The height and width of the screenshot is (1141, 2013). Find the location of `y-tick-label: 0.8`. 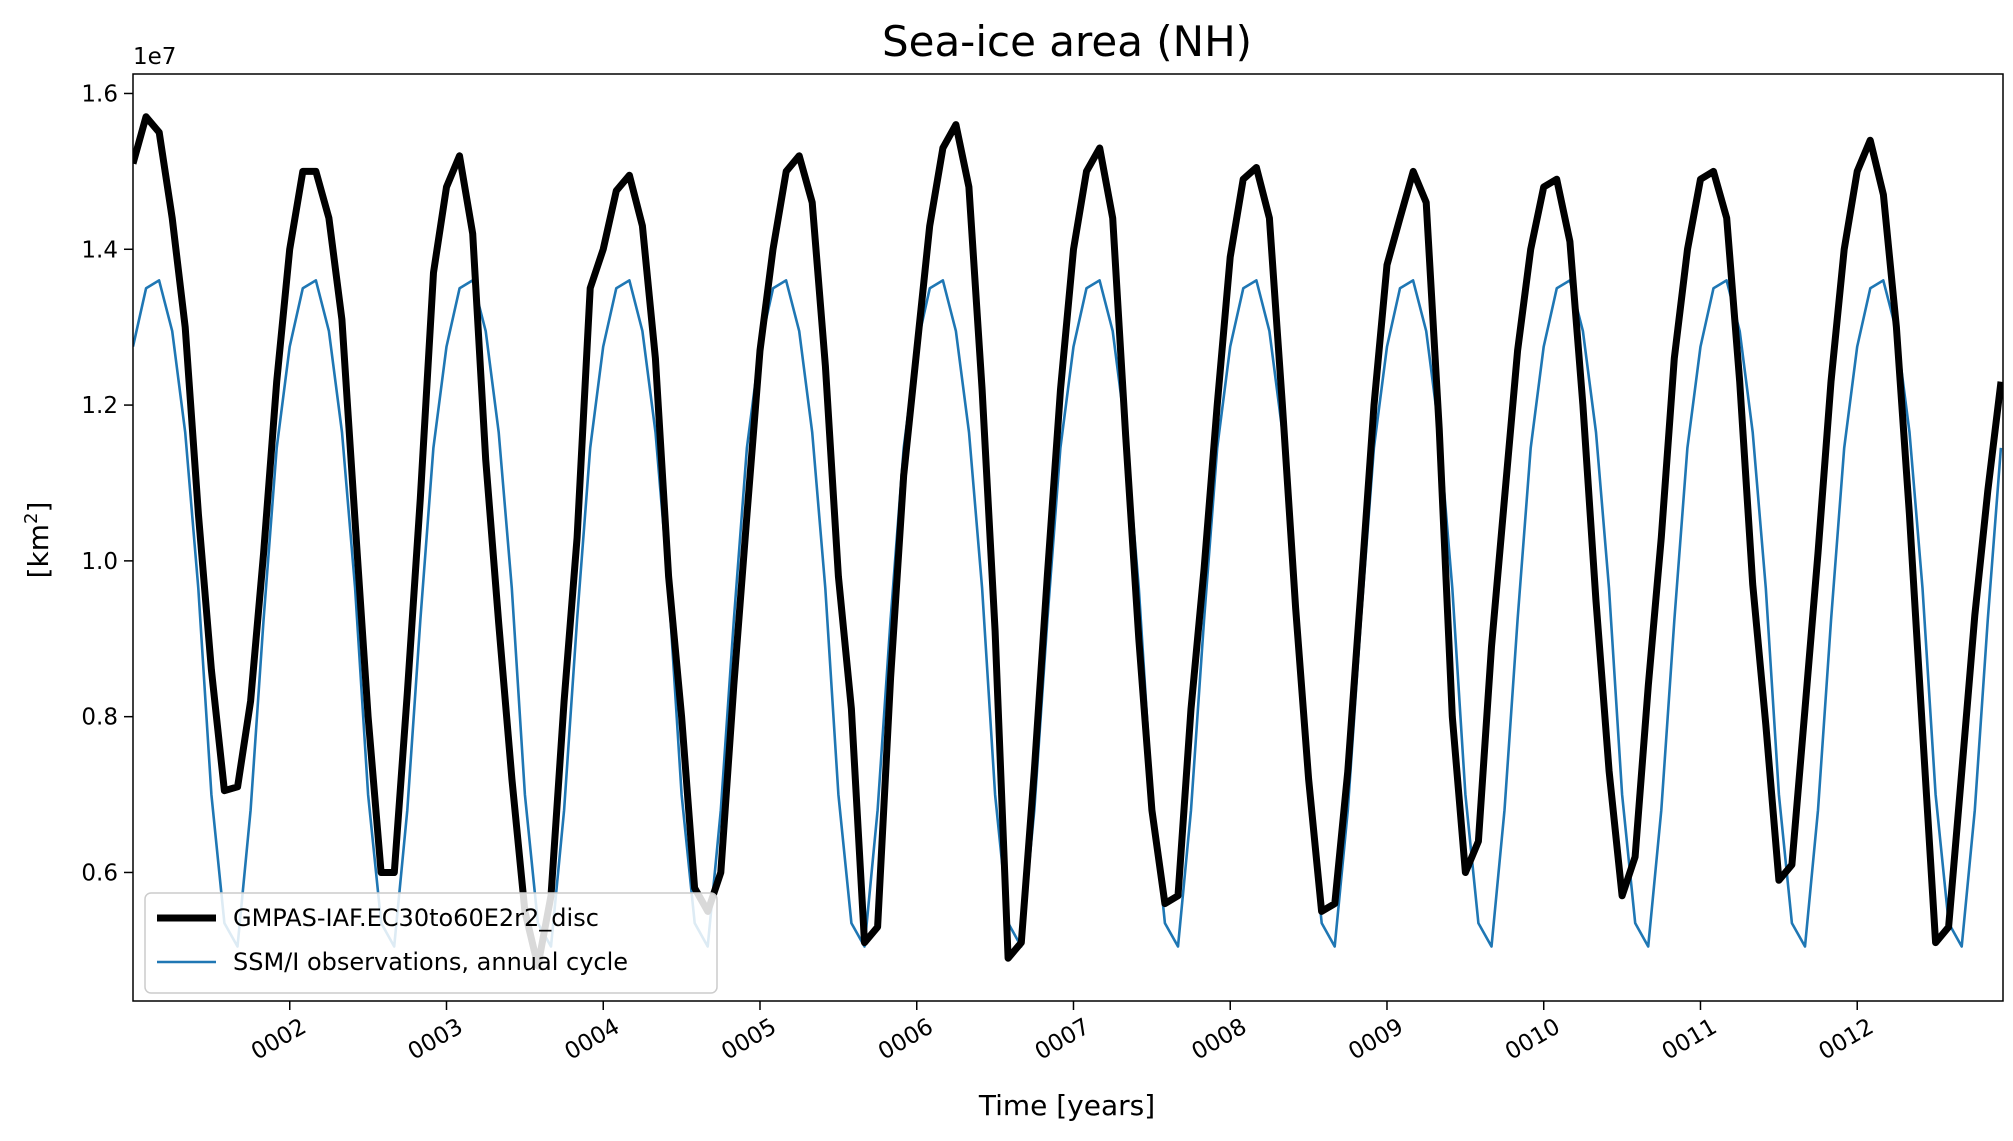

y-tick-label: 0.8 is located at coordinates (99, 718).